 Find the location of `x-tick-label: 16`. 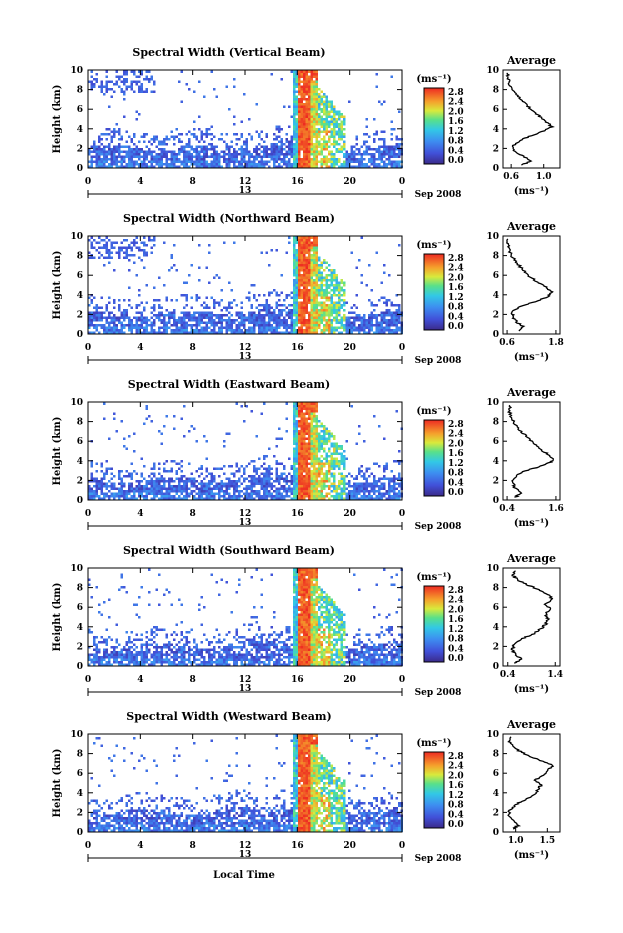

x-tick-label: 16 is located at coordinates (297, 348).